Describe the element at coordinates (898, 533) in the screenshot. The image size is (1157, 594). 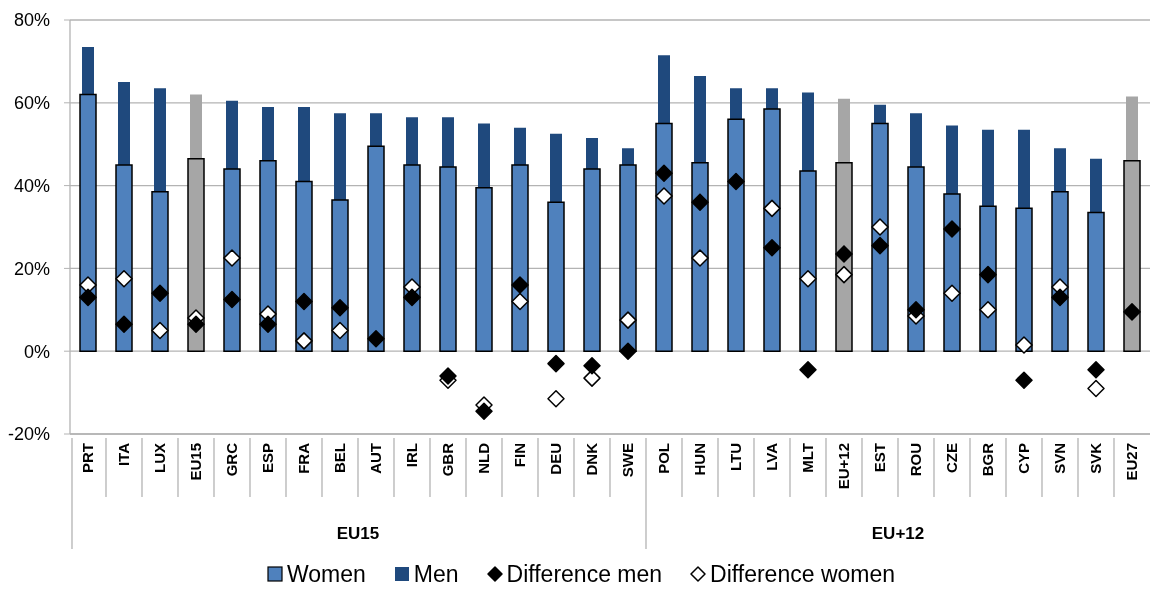
I see `text: EU+12` at that location.